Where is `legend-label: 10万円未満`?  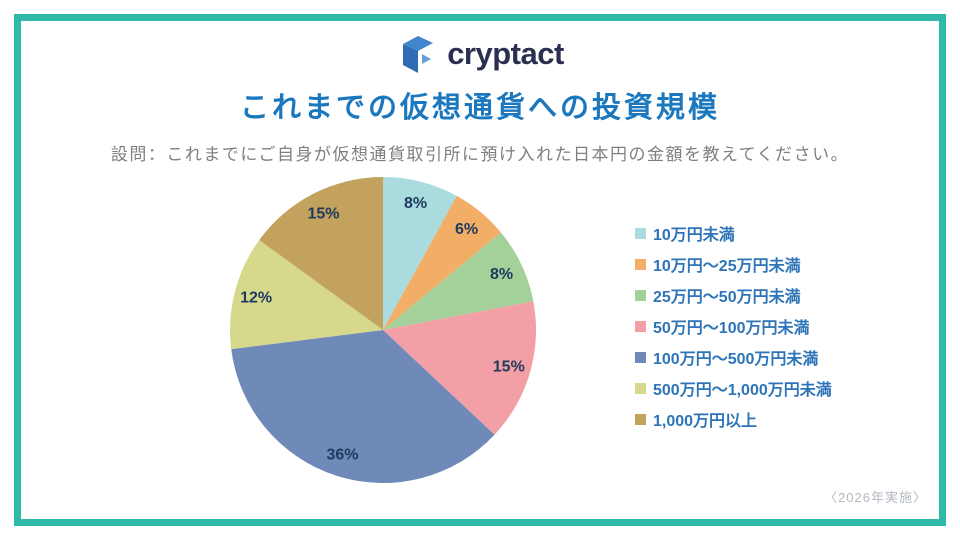
legend-label: 10万円未満 is located at coordinates (694, 235).